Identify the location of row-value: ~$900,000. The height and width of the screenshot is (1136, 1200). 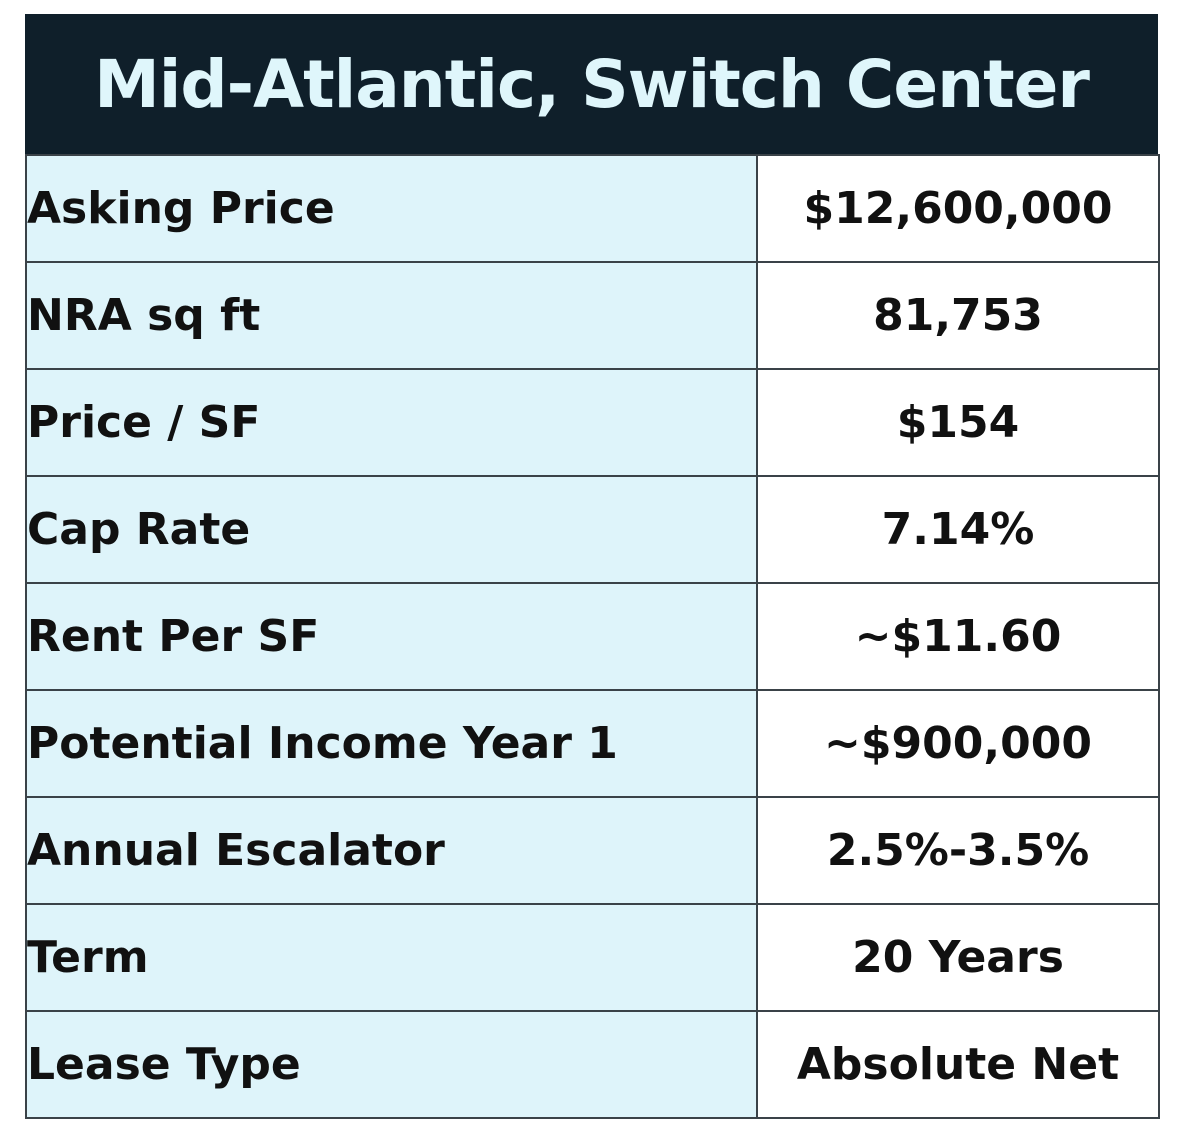
(958, 743).